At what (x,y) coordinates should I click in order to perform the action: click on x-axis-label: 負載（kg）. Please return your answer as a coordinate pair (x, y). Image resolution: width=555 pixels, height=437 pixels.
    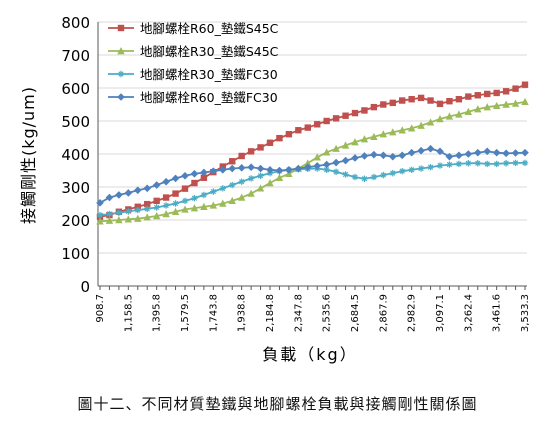
    Looking at the image, I should click on (309, 354).